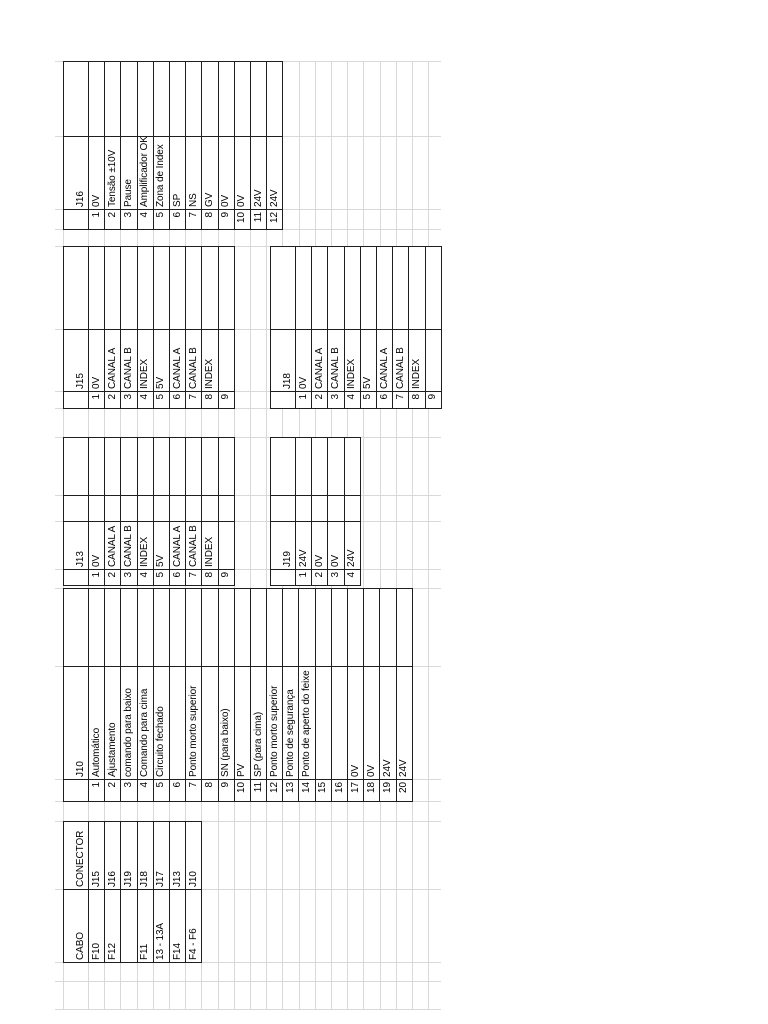 The width and height of the screenshot is (768, 1024). I want to click on table-title-cell: J13, so click(76, 545).